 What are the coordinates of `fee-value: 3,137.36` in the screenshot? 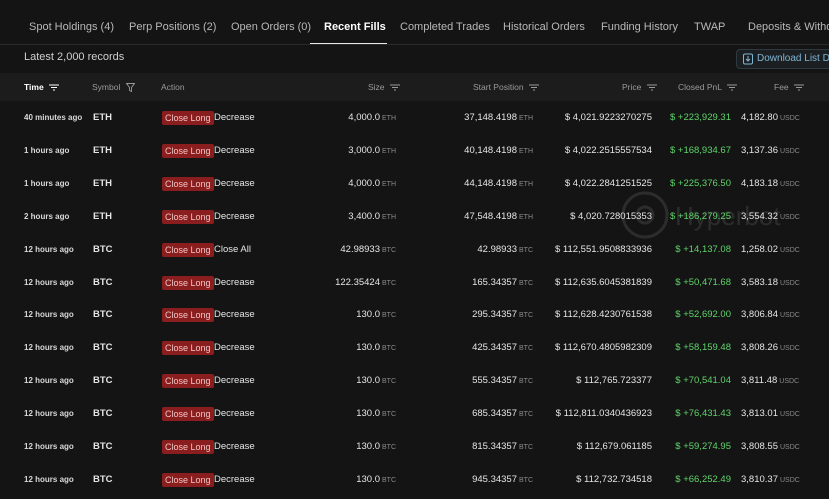 It's located at (759, 150).